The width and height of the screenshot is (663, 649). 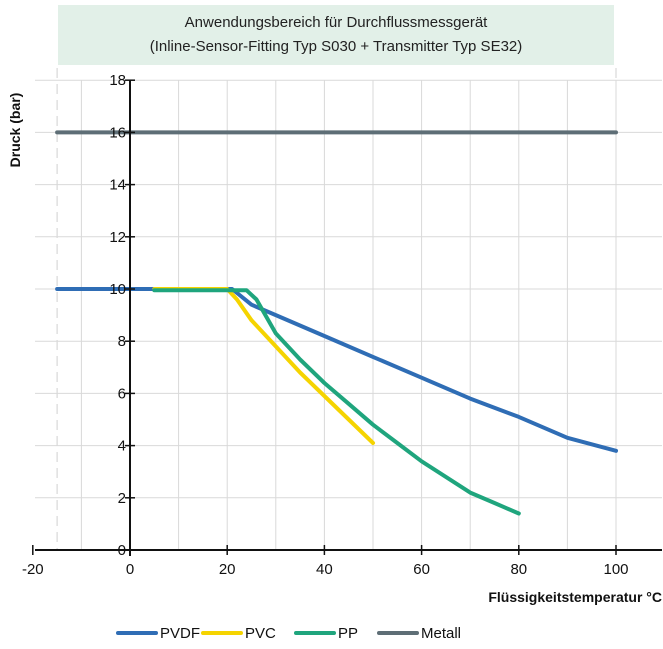 What do you see at coordinates (260, 633) in the screenshot?
I see `legend-label-pvc: PVC` at bounding box center [260, 633].